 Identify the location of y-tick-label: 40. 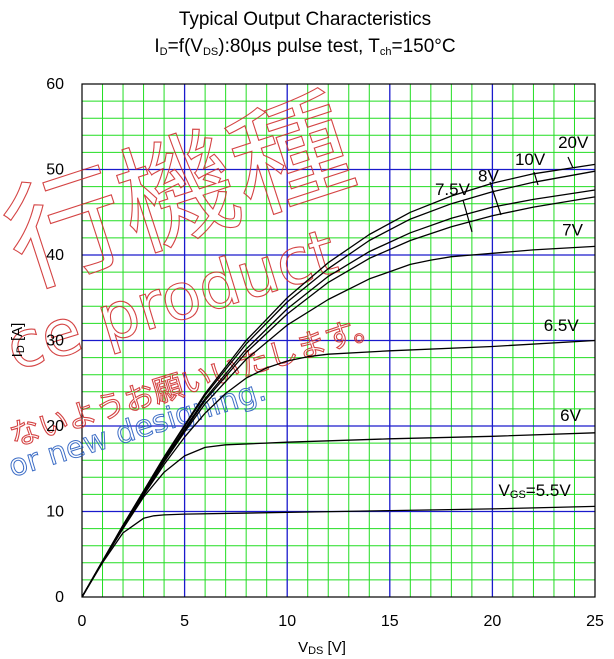
(55, 255).